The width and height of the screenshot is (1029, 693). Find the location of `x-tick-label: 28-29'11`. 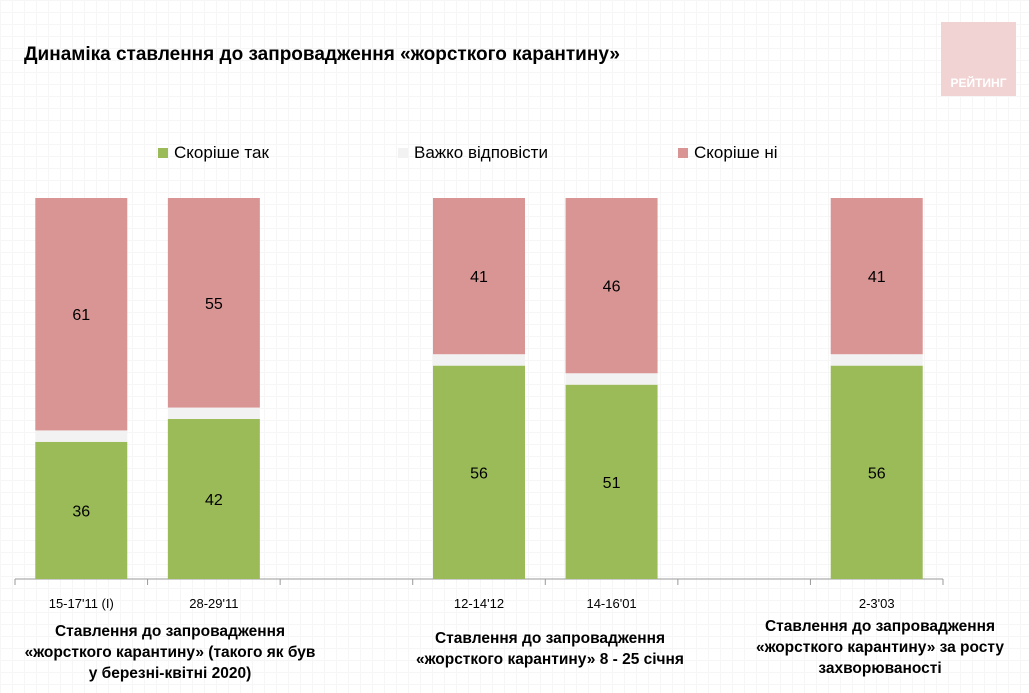

x-tick-label: 28-29'11 is located at coordinates (213, 603).